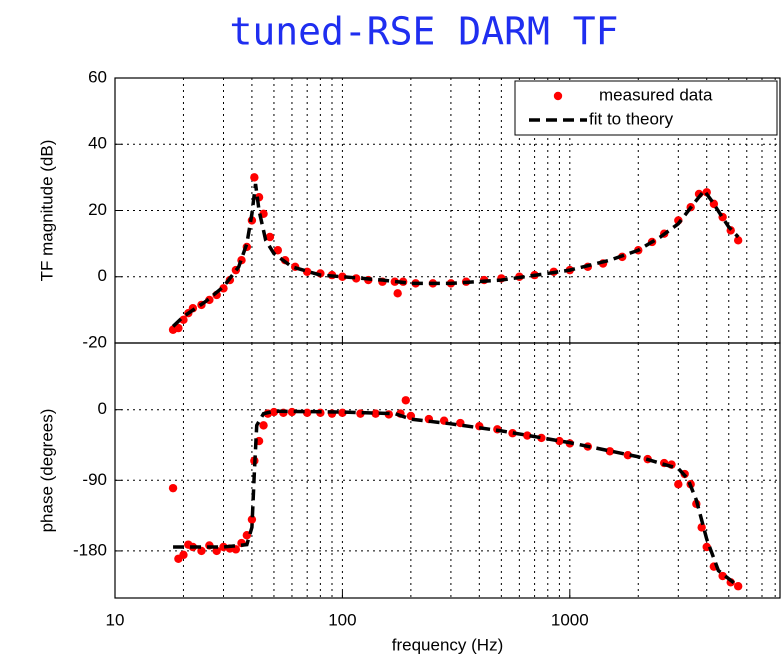 This screenshot has width=784, height=662. I want to click on x-tick-label: 10, so click(115, 619).